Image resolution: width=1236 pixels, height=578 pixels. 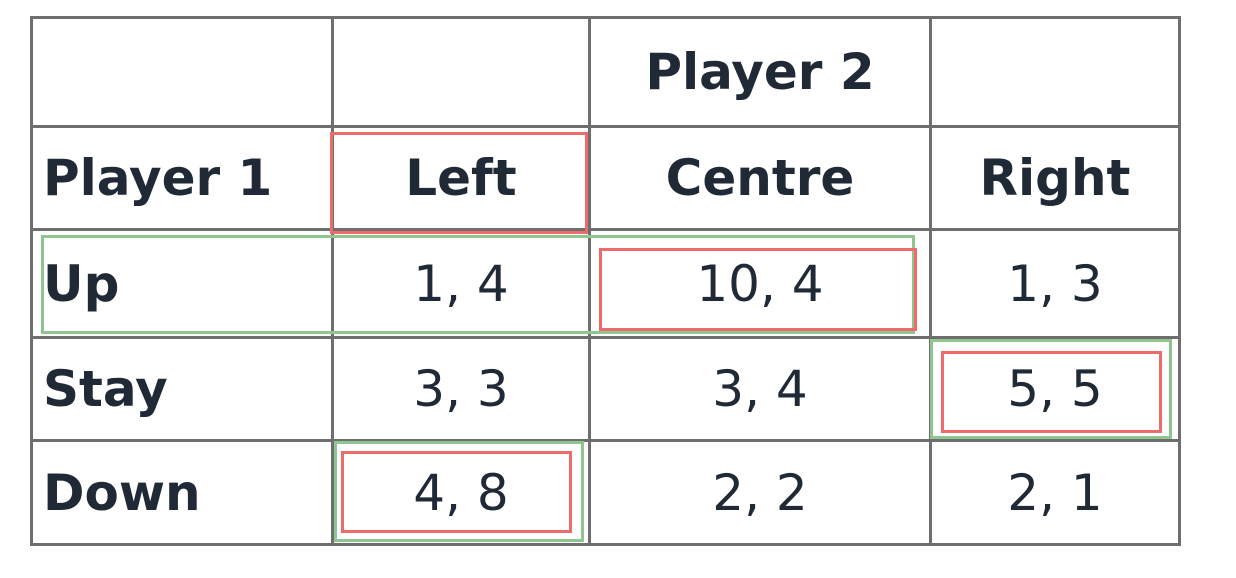 I want to click on grid-line-v2, so click(x=589, y=281).